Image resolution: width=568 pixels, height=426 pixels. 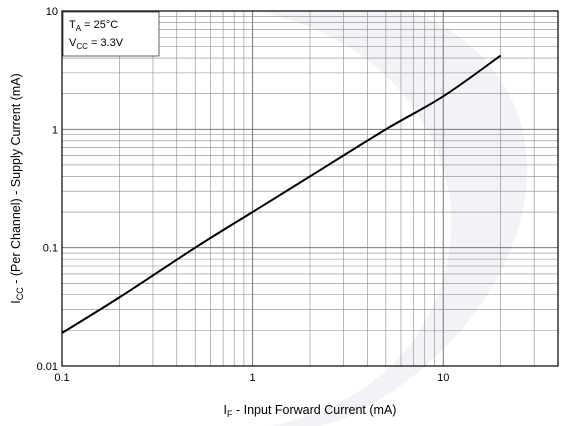 I want to click on y-tick-label: 0.1, so click(x=50, y=249).